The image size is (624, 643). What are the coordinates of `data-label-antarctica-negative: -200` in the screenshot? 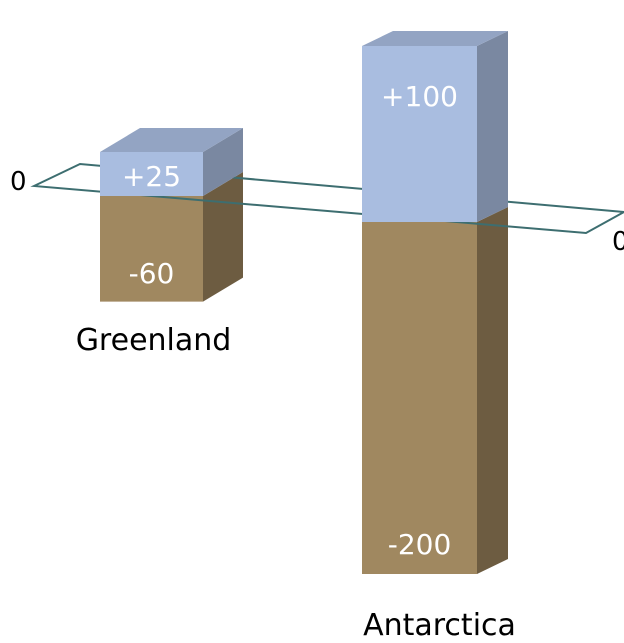 It's located at (420, 544).